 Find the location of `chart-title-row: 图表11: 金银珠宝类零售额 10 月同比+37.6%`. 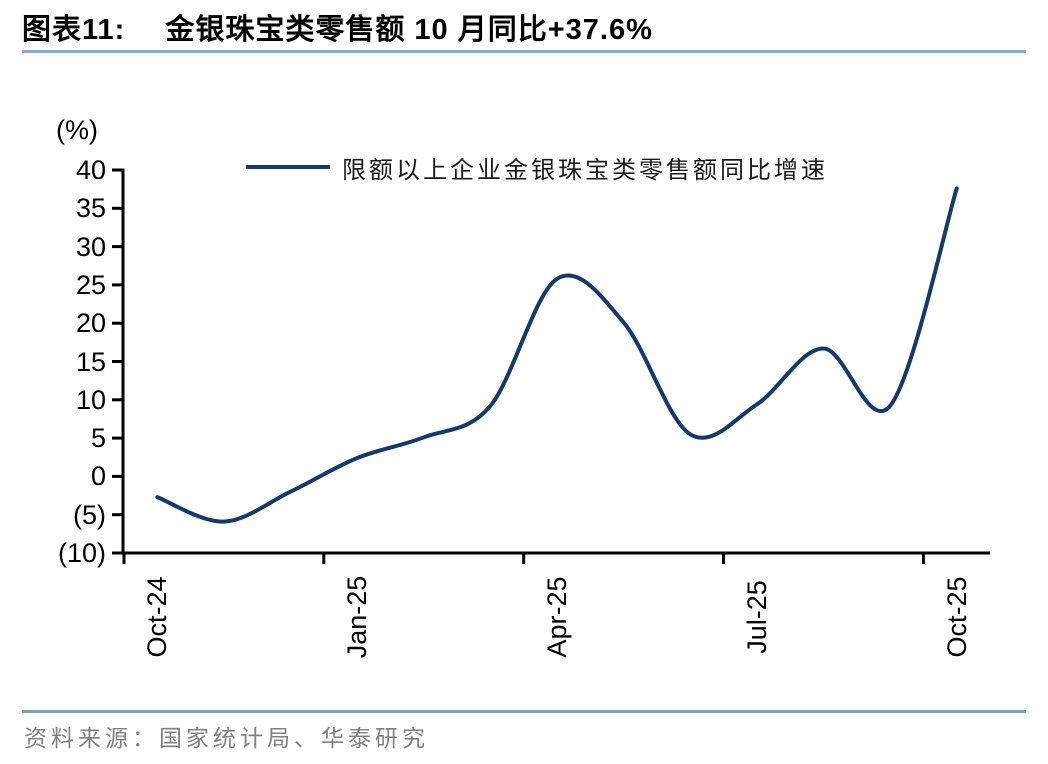

chart-title-row: 图表11: 金银珠宝类零售额 10 月同比+37.6% is located at coordinates (524, 27).